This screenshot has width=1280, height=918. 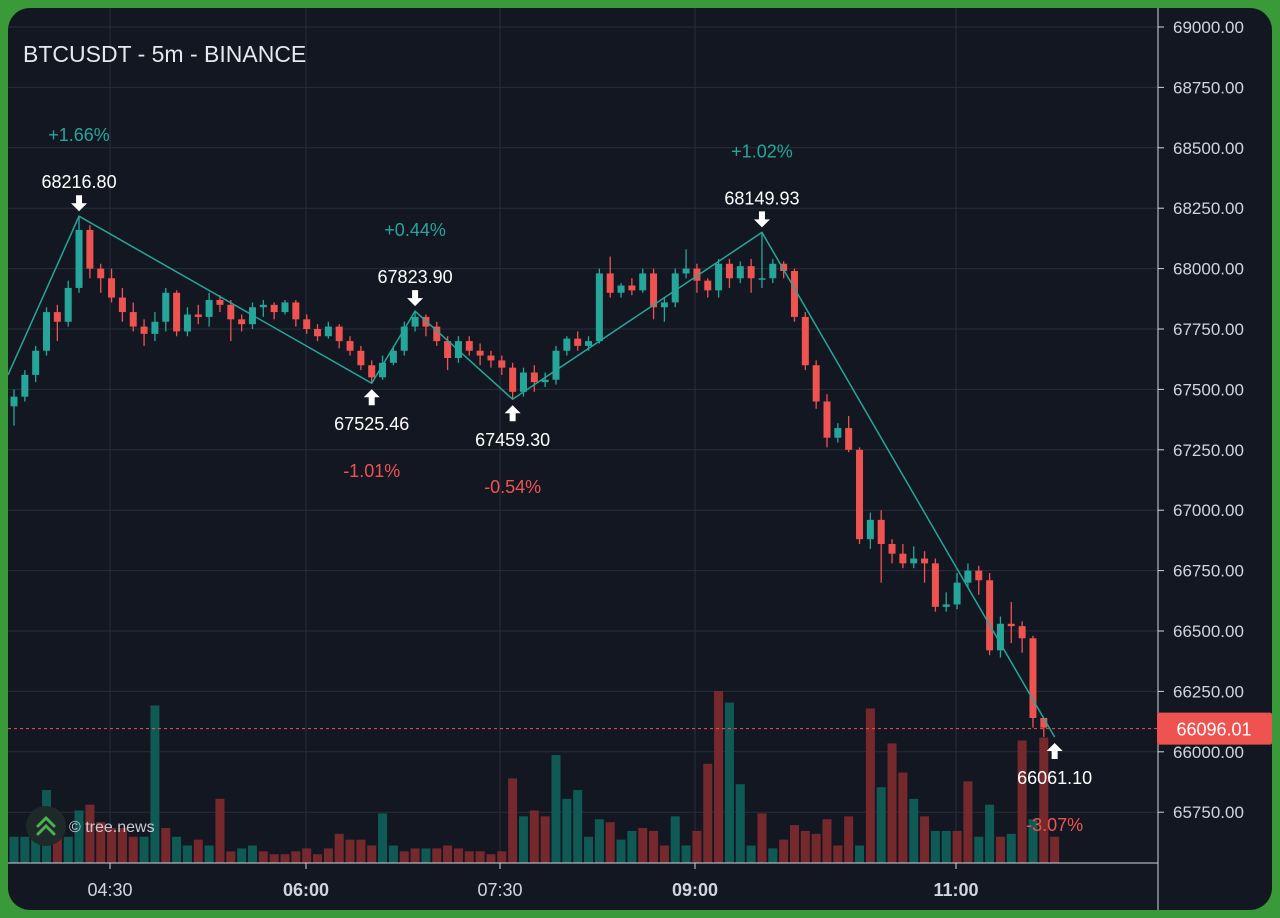 What do you see at coordinates (1208, 510) in the screenshot?
I see `price-tick-label: 67000.00` at bounding box center [1208, 510].